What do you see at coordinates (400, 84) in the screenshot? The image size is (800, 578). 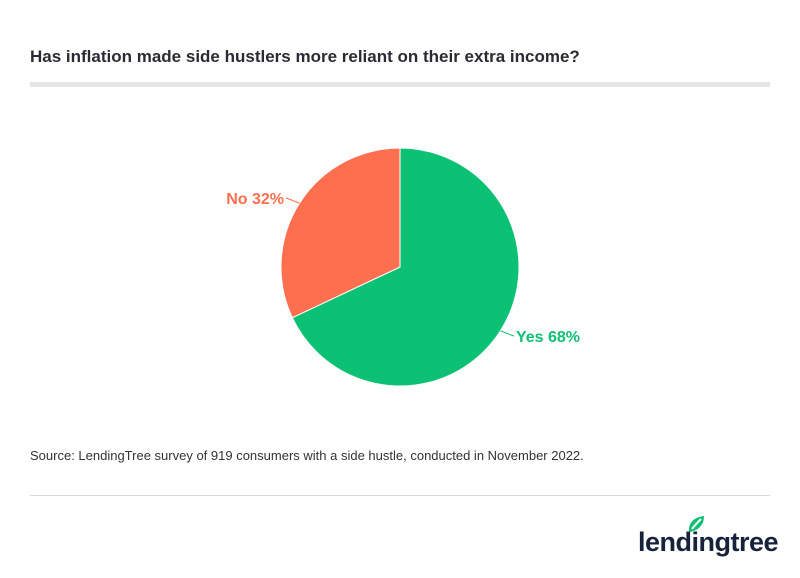 I see `title-divider` at bounding box center [400, 84].